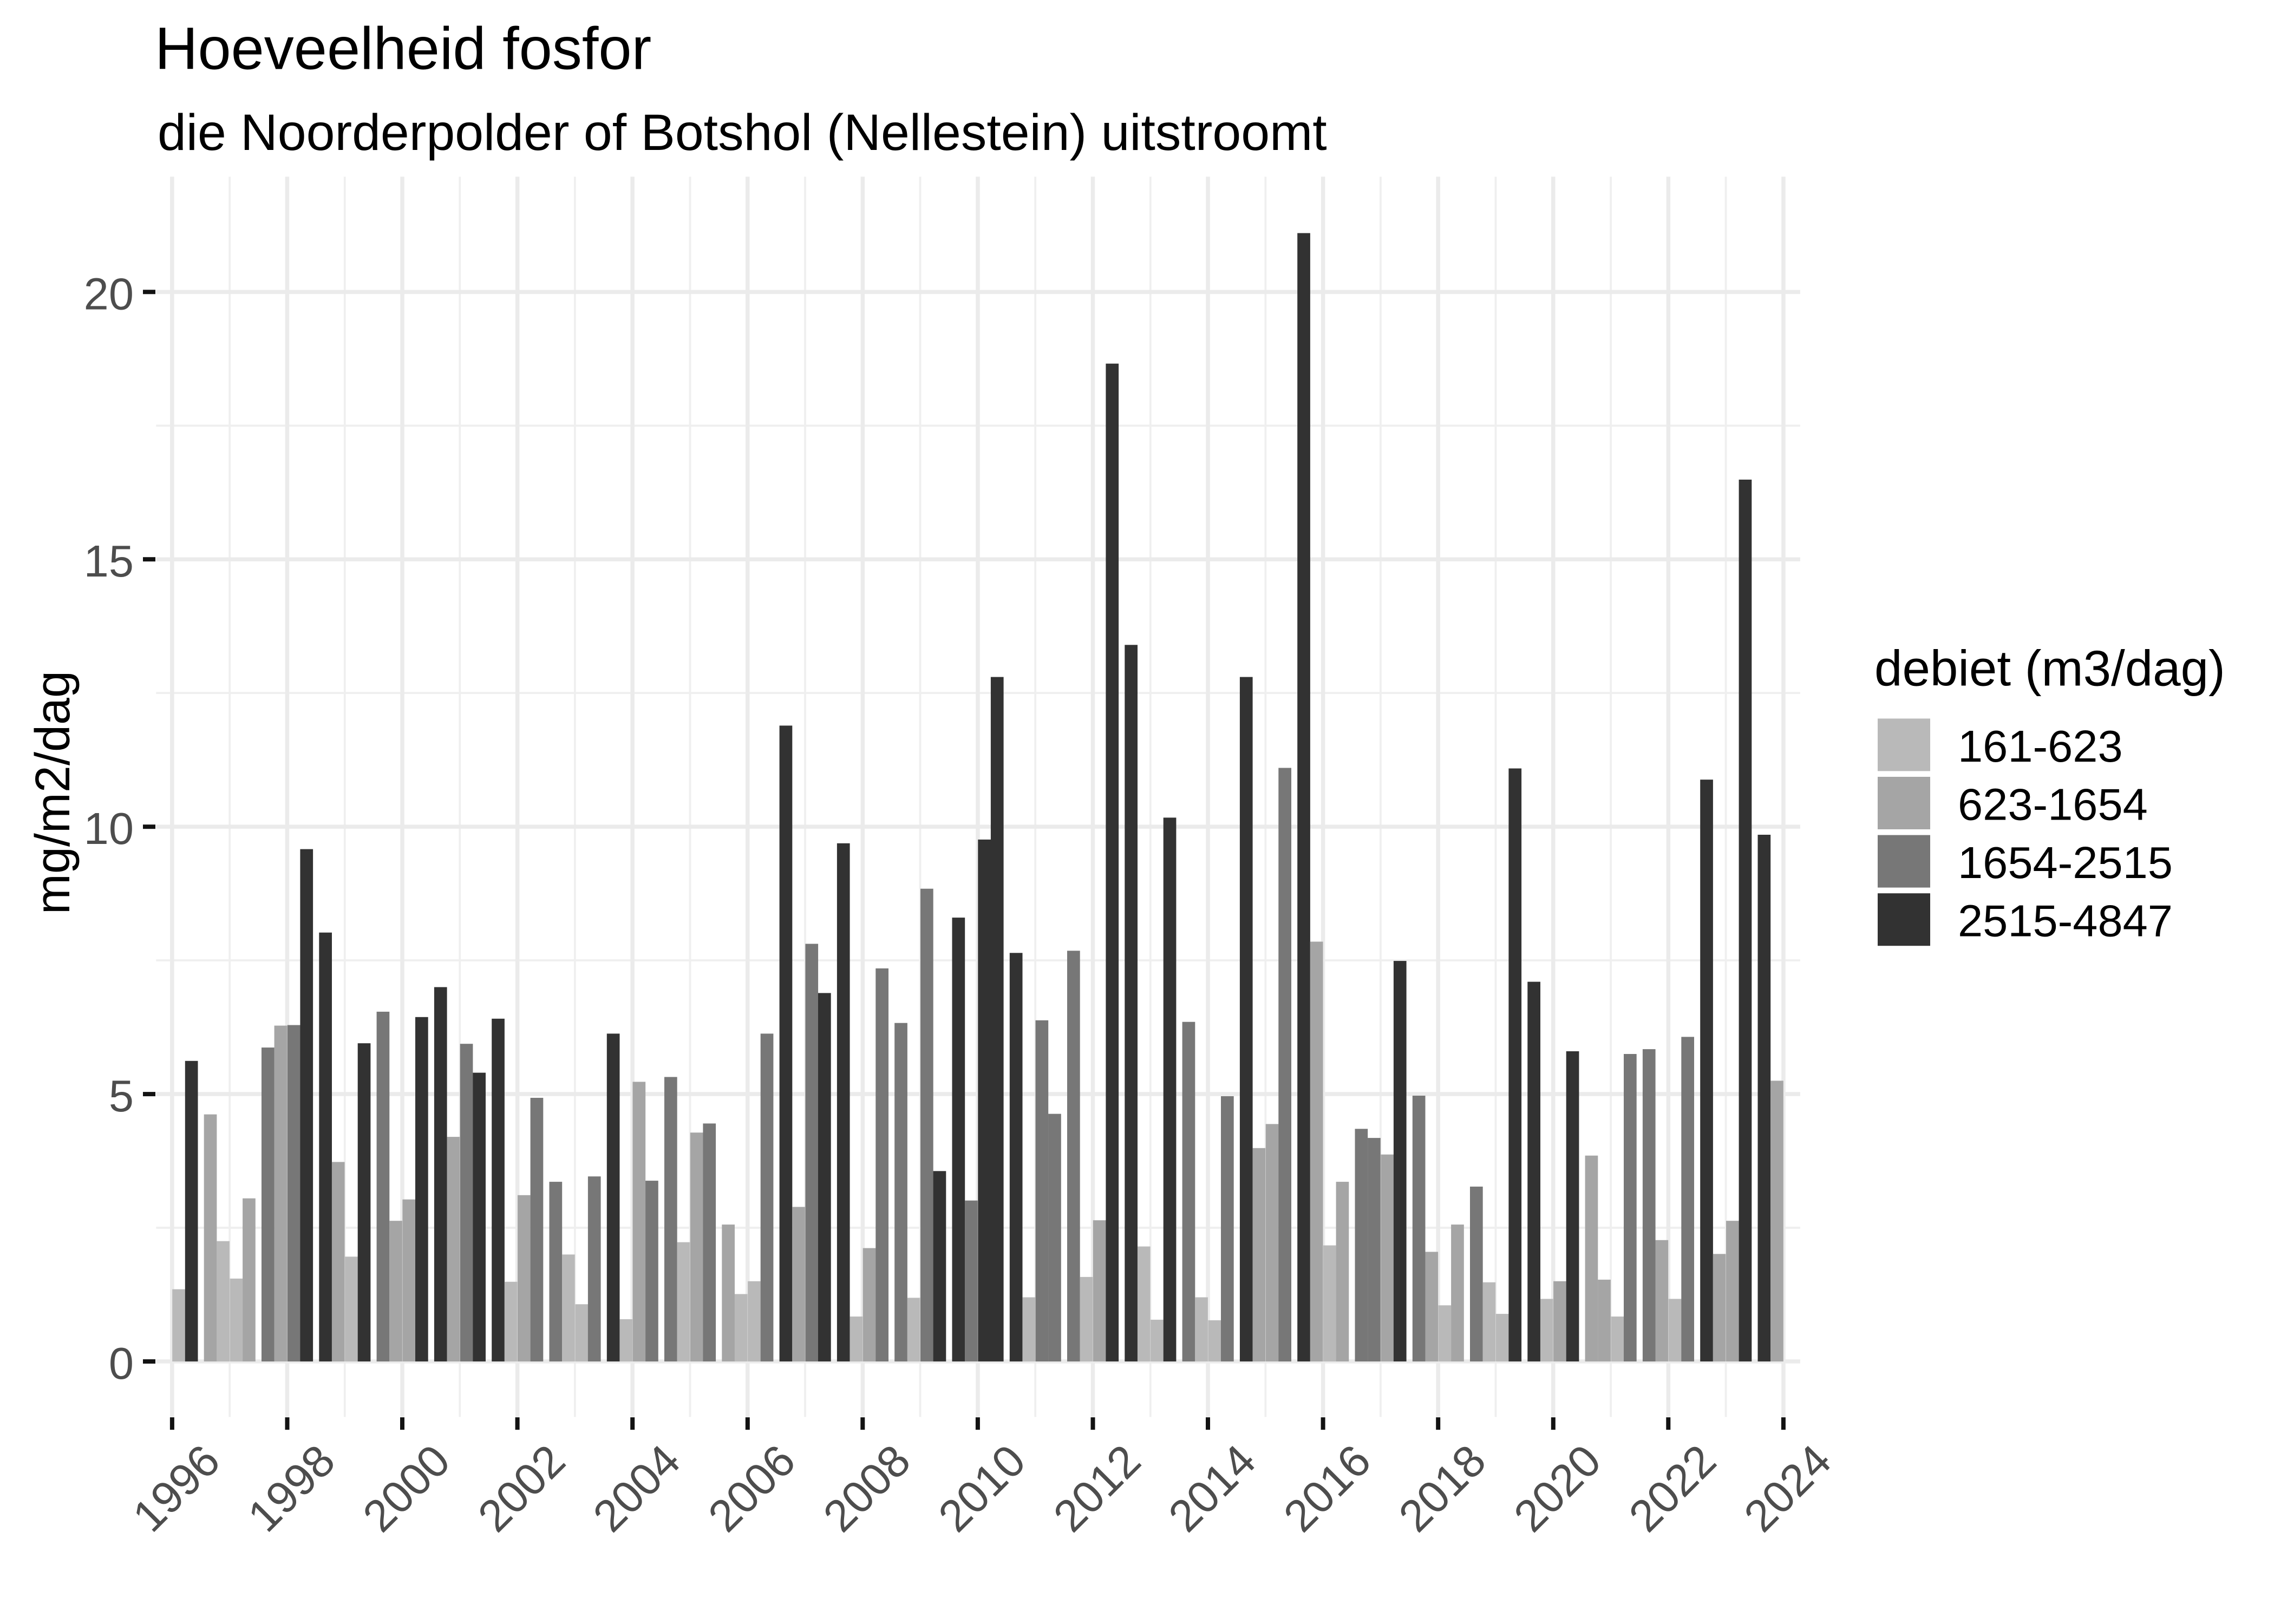  I want to click on svg-text: 20, so click(109, 294).